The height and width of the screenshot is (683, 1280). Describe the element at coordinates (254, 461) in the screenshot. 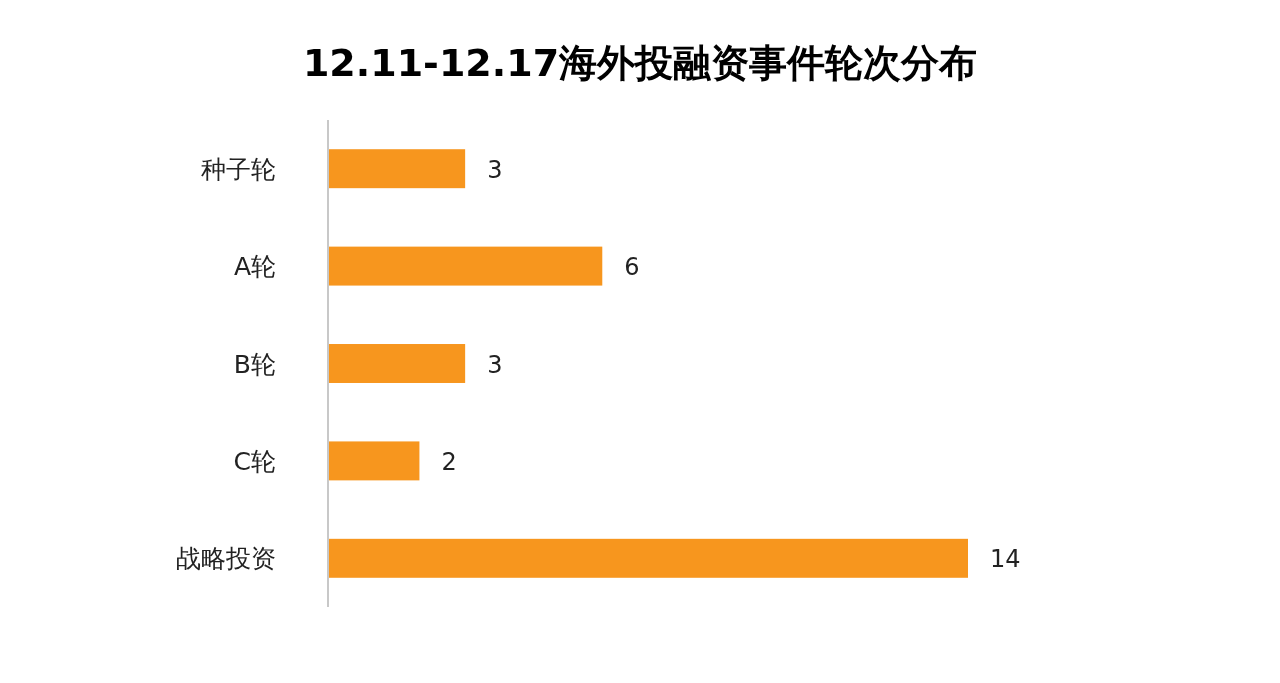

I see `y-tick-label: C轮` at that location.